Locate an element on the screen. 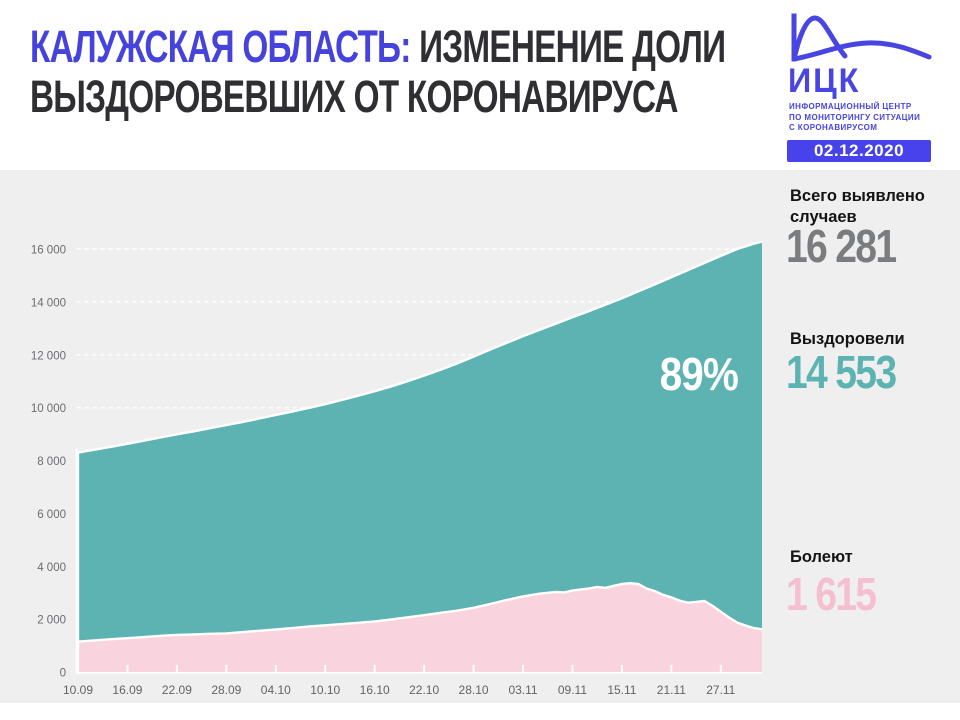 This screenshot has width=960, height=720. logo-caption-line: ПО МОНИТОРИНГУ СИТУАЦИИ is located at coordinates (855, 117).